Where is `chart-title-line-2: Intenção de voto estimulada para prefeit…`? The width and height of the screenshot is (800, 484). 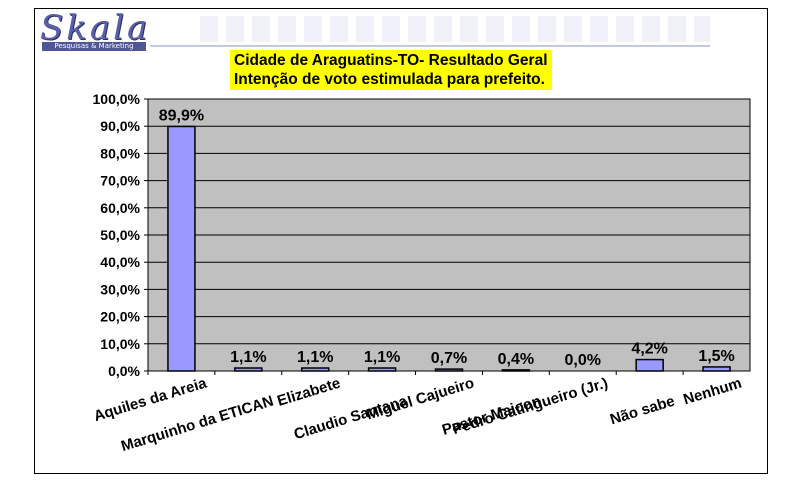
chart-title-line-2: Intenção de voto estimulada para prefeit… is located at coordinates (389, 79).